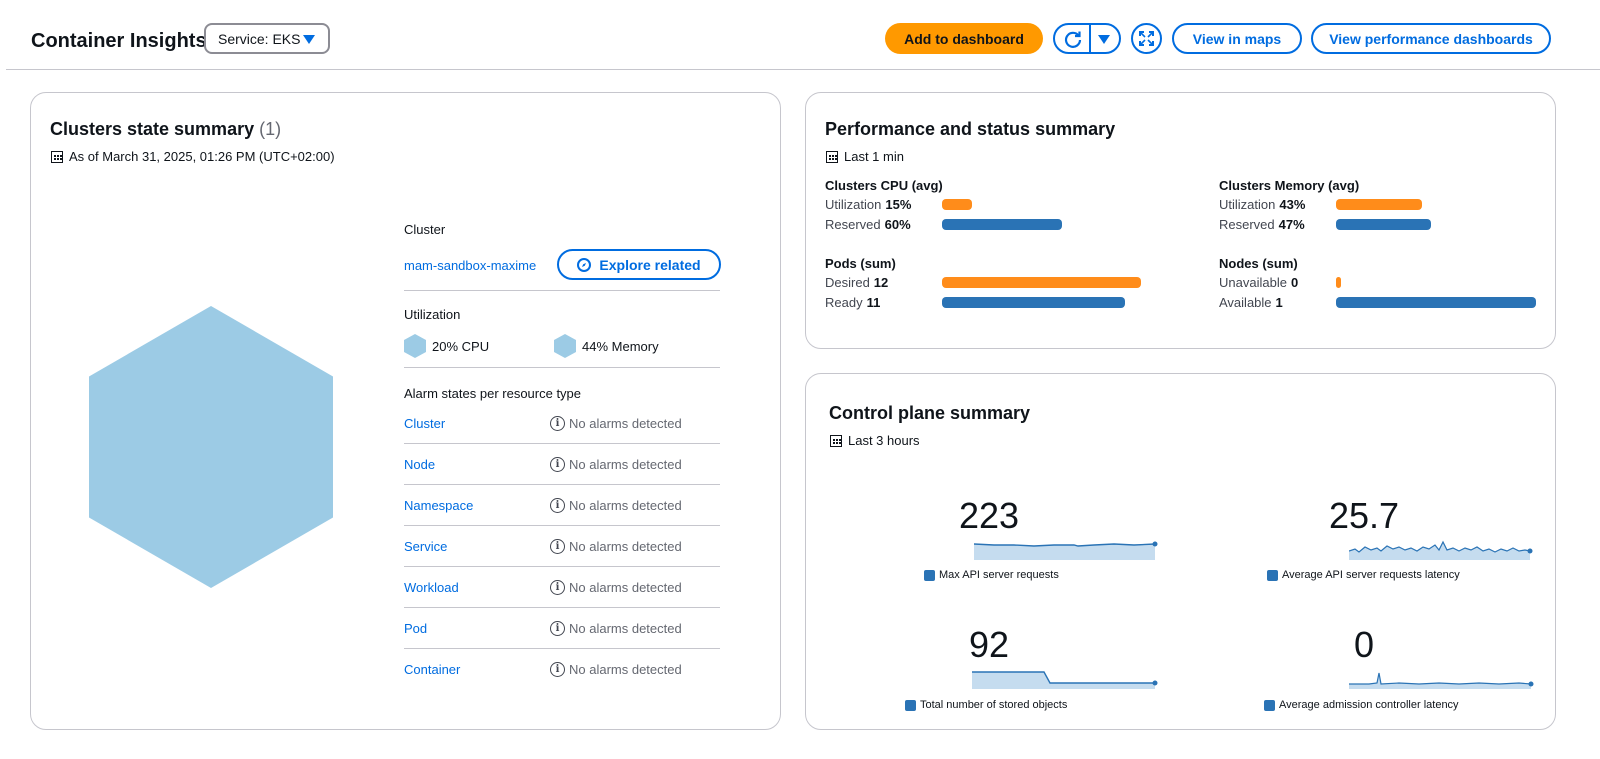  What do you see at coordinates (1338, 282) in the screenshot?
I see `nodes-unavailable-bar` at bounding box center [1338, 282].